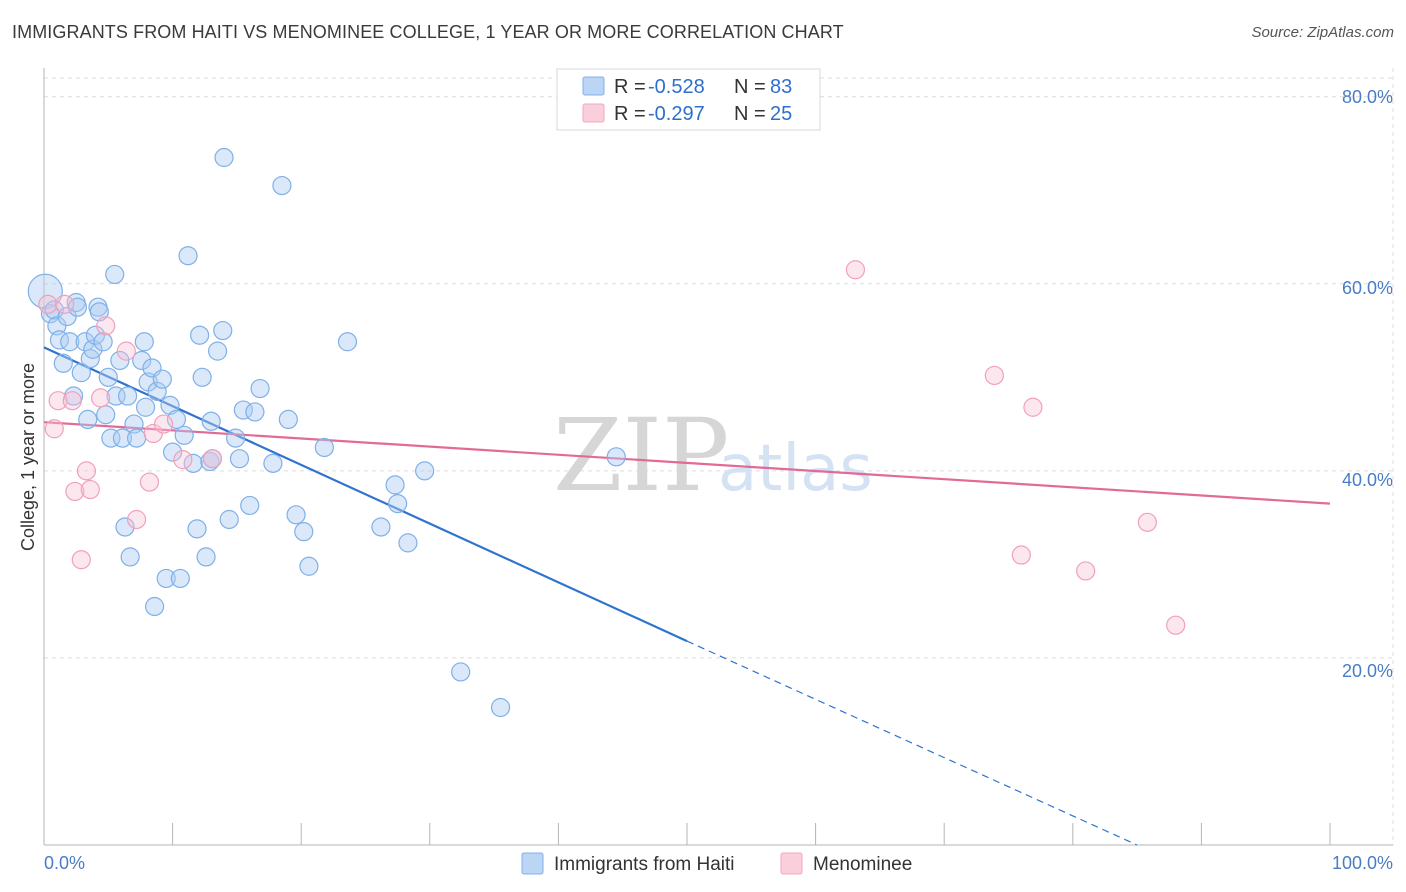 This screenshot has height=892, width=1406. Describe the element at coordinates (781, 114) in the screenshot. I see `legend-n-value-2: 25` at that location.